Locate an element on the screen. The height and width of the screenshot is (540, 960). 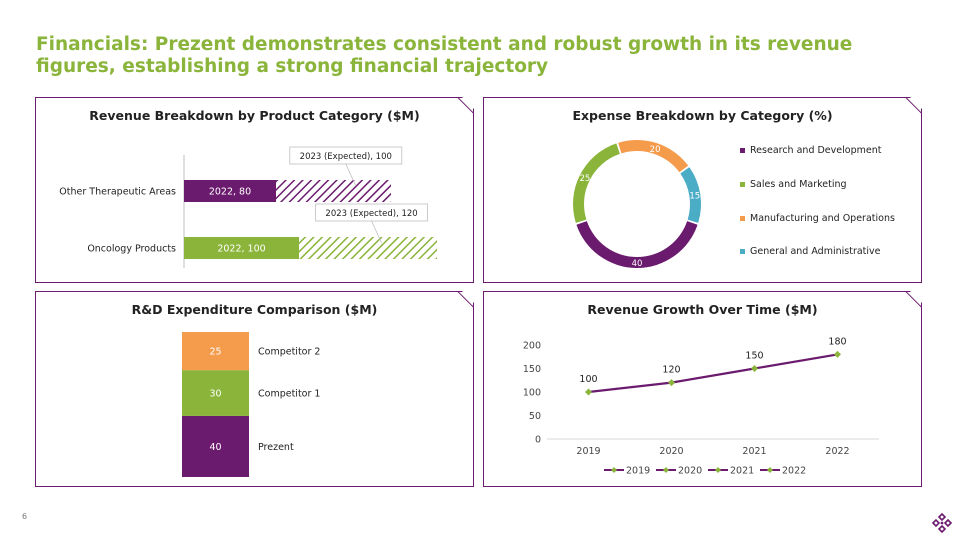
legend-item: Sales and Marketing is located at coordinates (793, 184).